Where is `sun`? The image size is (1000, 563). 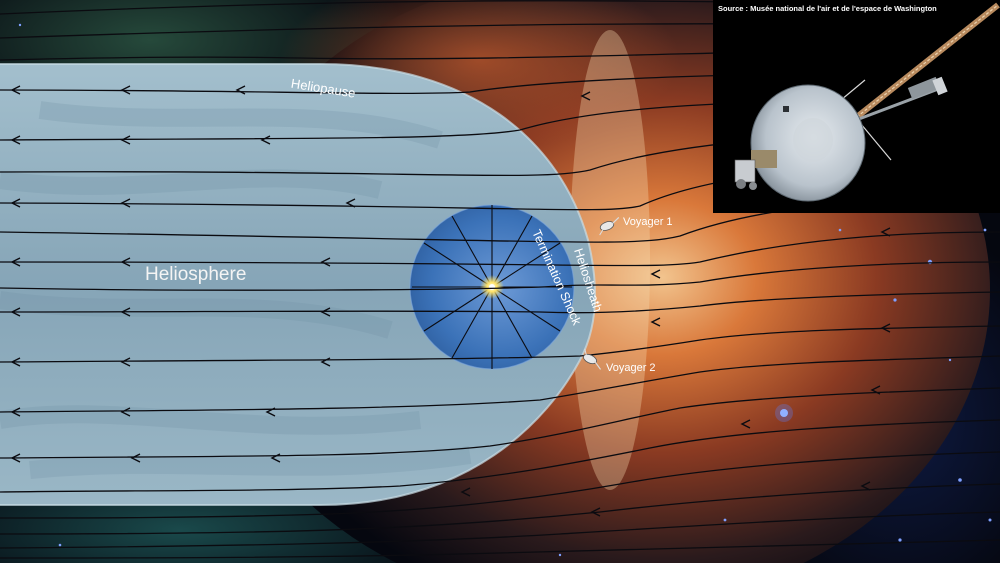
sun is located at coordinates (492, 287).